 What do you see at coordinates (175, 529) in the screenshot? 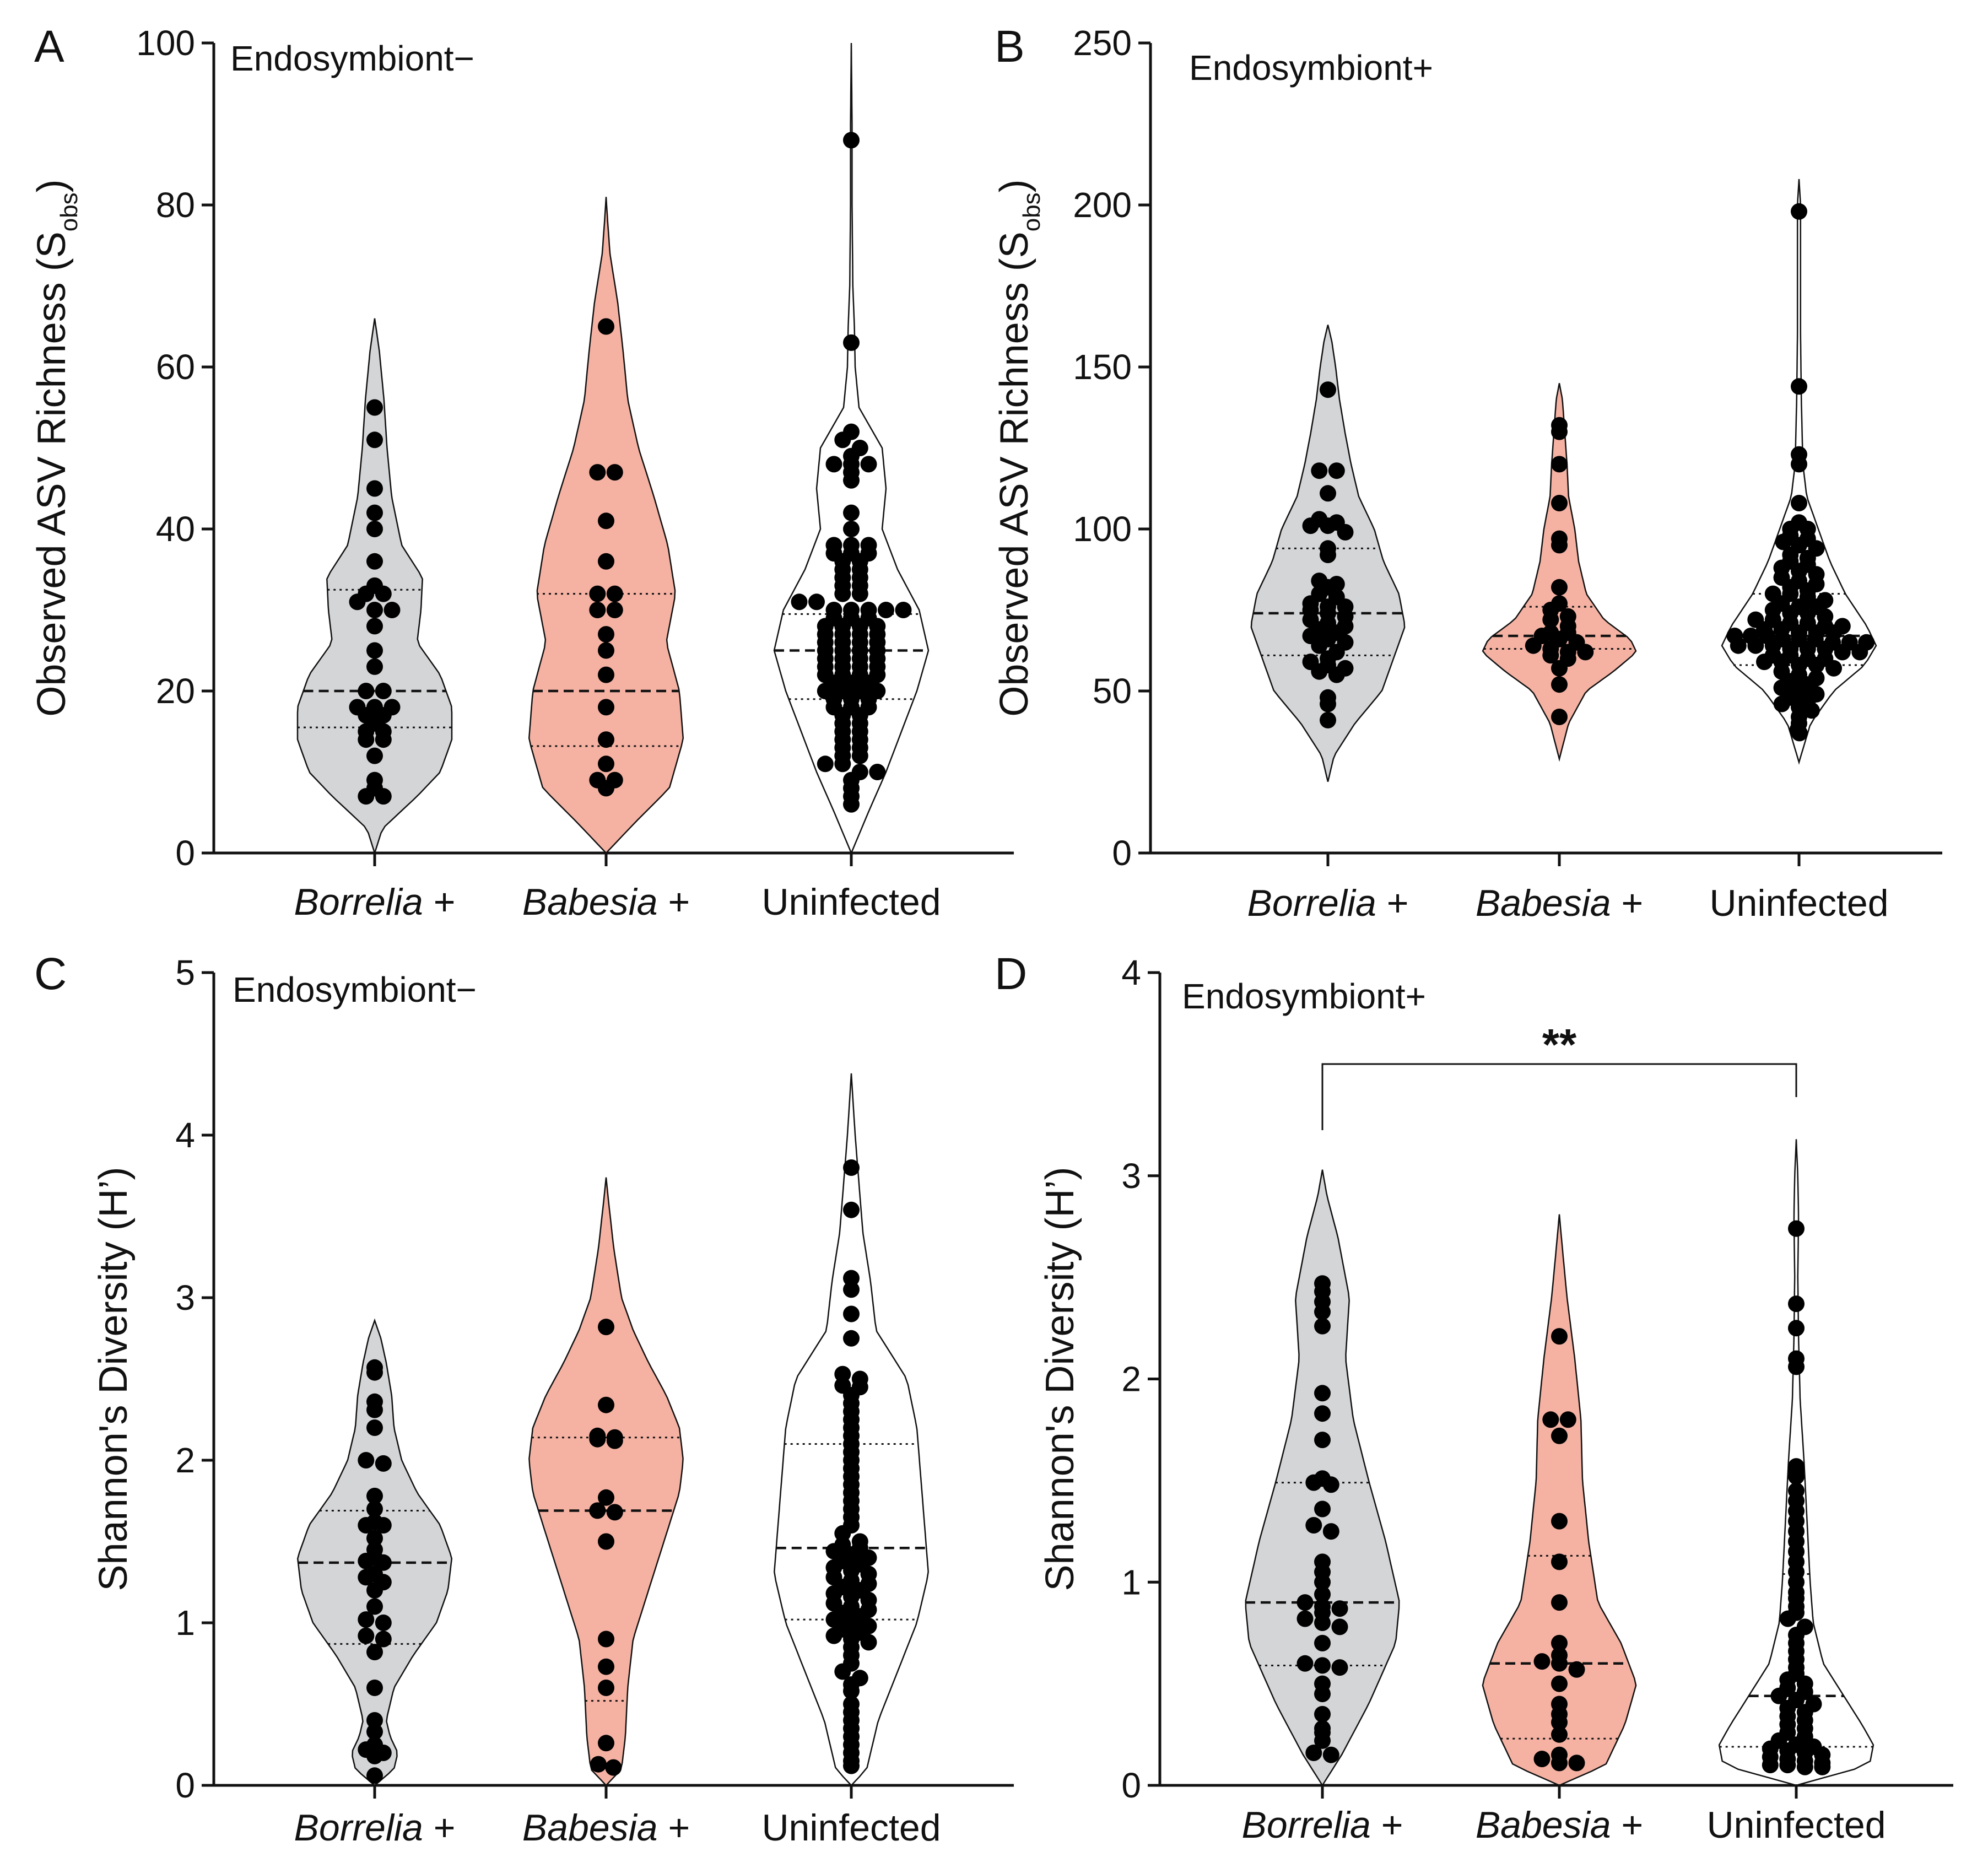
I see `y-tick-label: 40` at bounding box center [175, 529].